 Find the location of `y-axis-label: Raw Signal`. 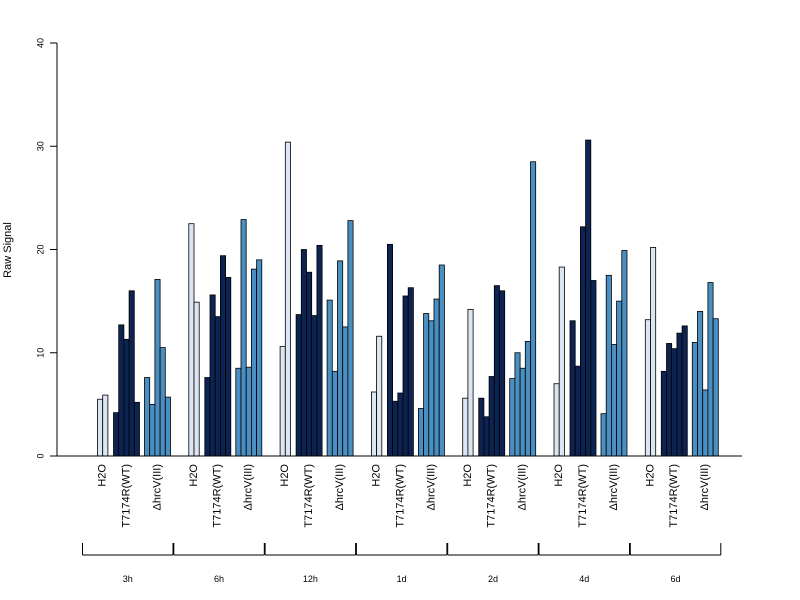

y-axis-label: Raw Signal is located at coordinates (8, 250).